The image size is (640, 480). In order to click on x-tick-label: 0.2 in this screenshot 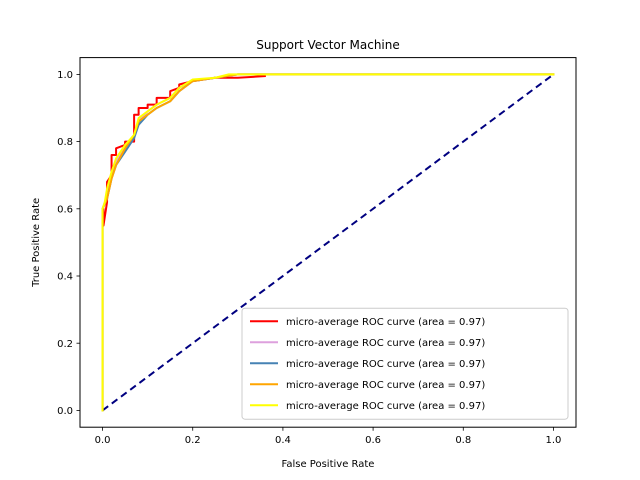, I will do `click(193, 440)`.